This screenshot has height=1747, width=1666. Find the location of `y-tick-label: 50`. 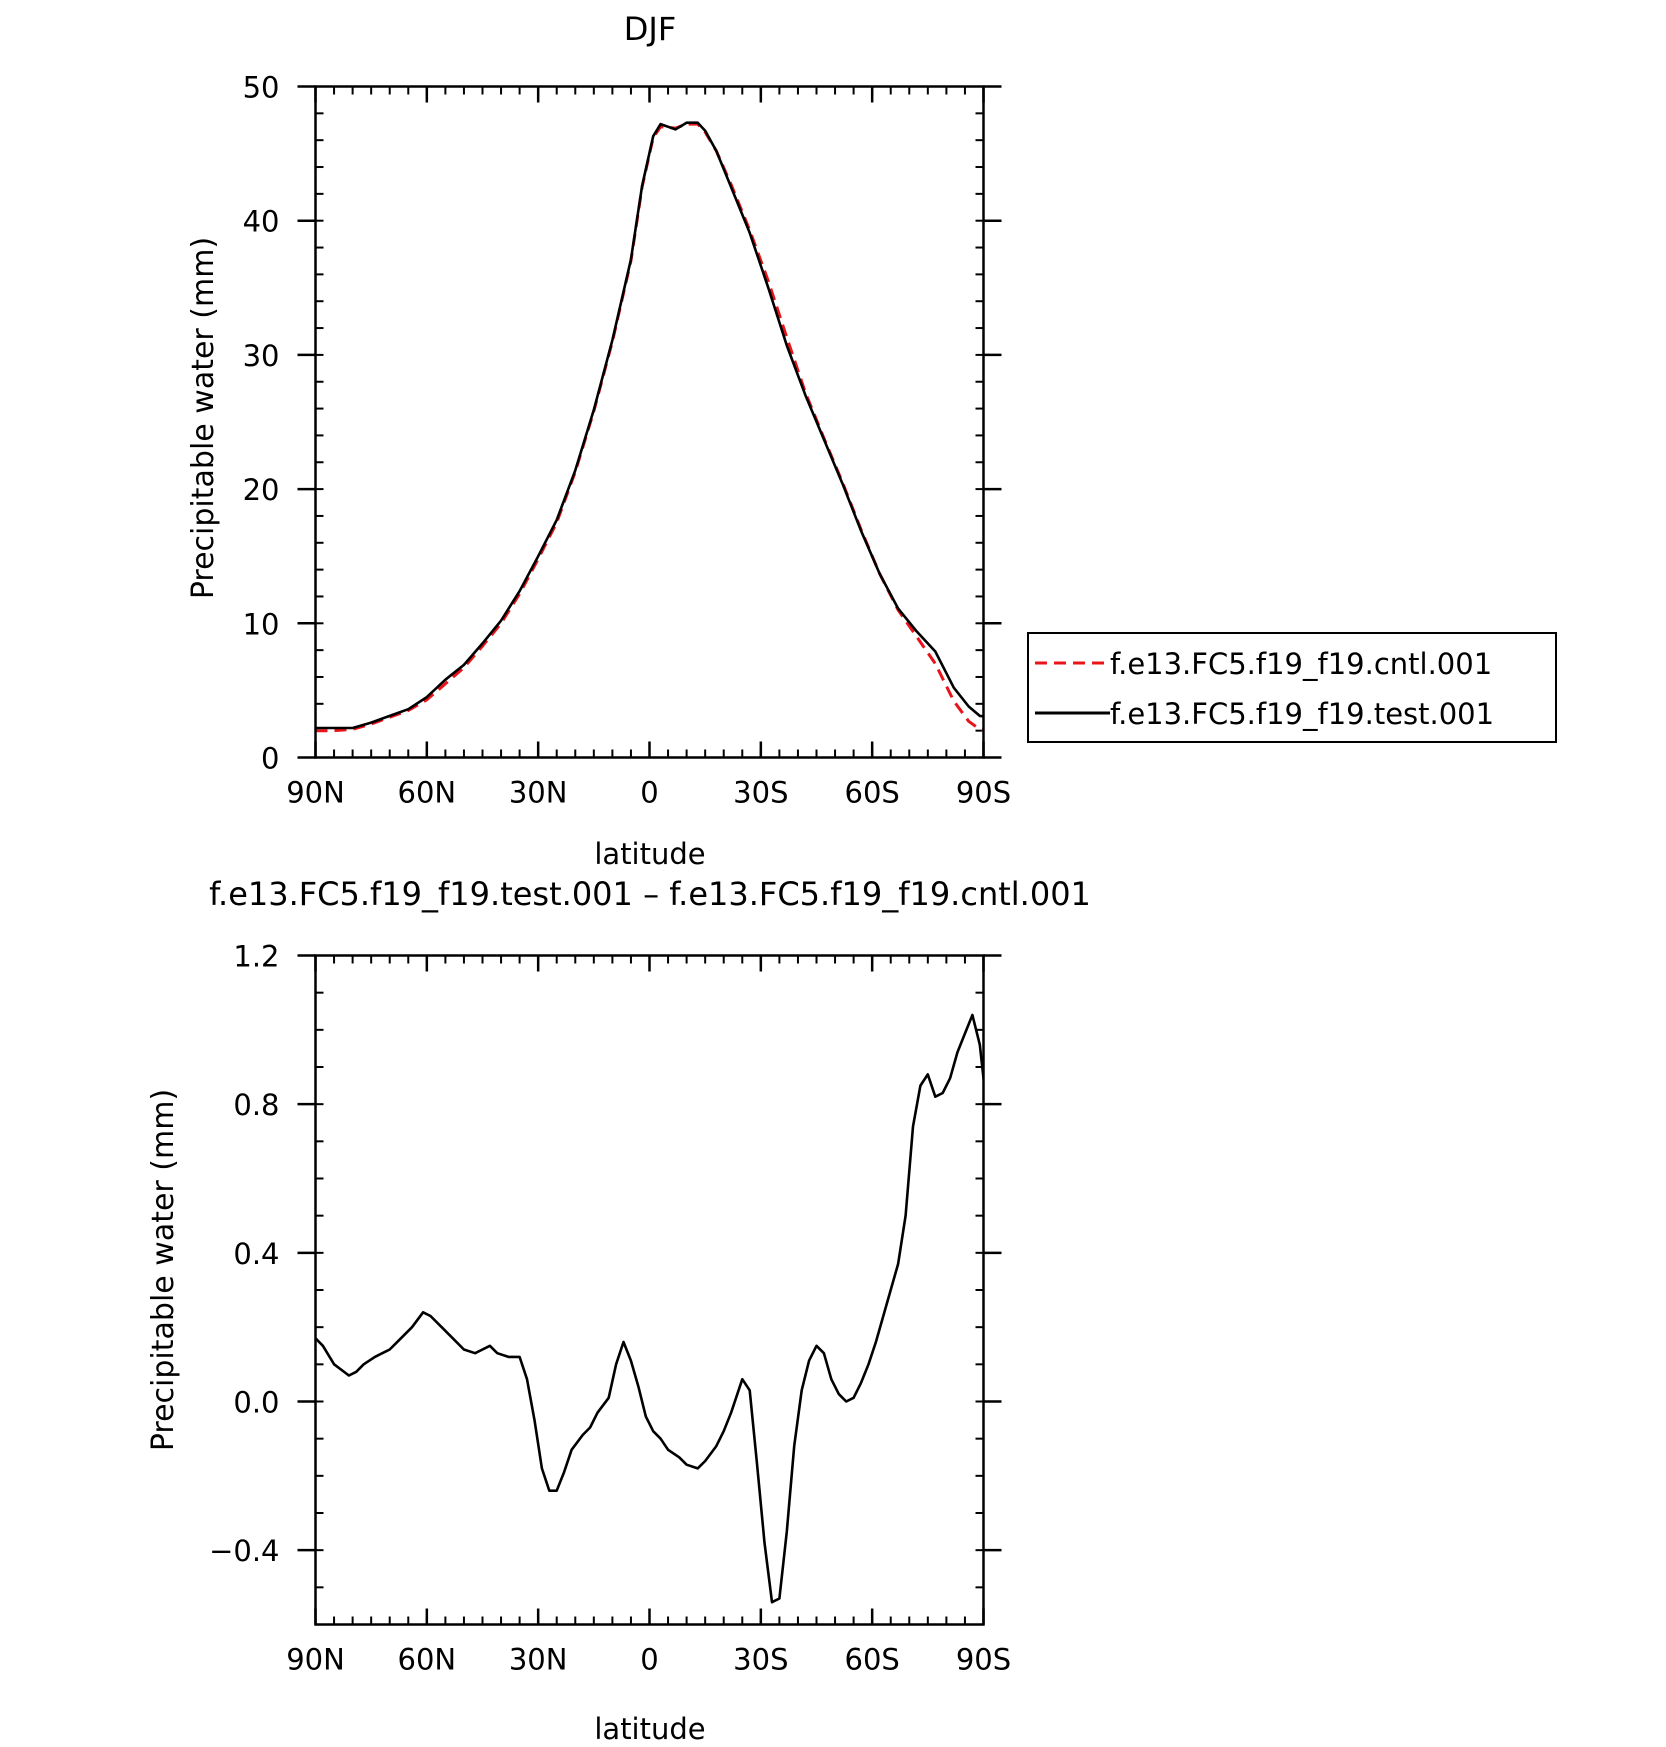

y-tick-label: 50 is located at coordinates (261, 88).